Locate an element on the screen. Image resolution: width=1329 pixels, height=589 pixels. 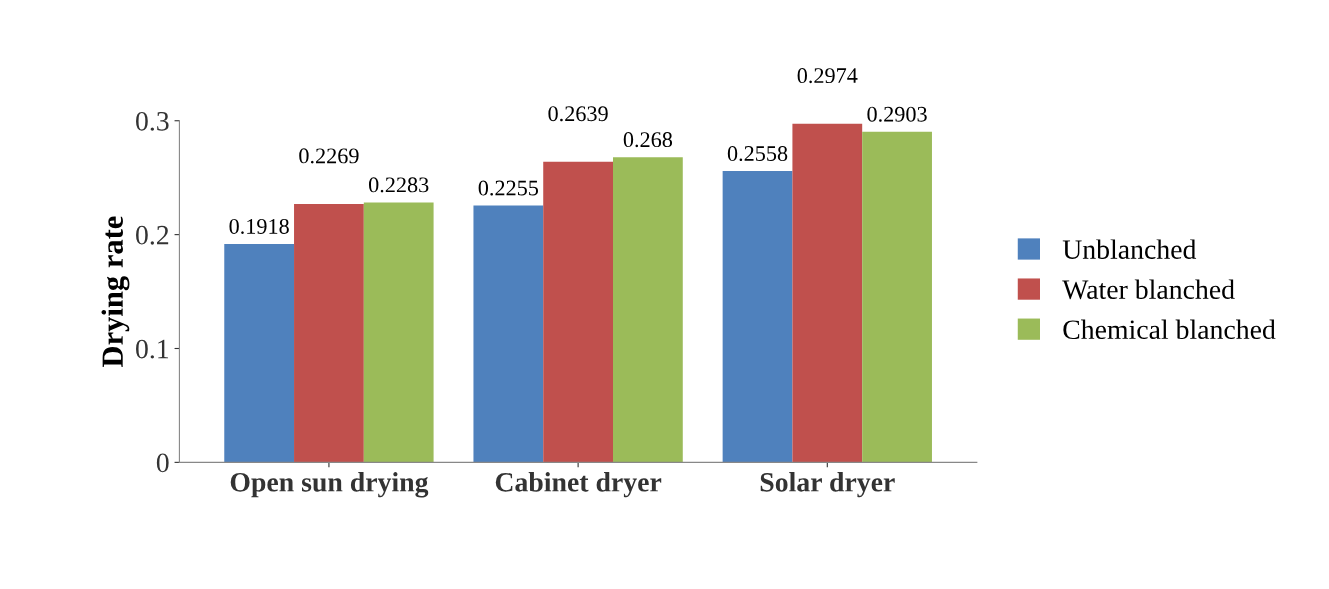
data-label: 0.2255 is located at coordinates (508, 188).